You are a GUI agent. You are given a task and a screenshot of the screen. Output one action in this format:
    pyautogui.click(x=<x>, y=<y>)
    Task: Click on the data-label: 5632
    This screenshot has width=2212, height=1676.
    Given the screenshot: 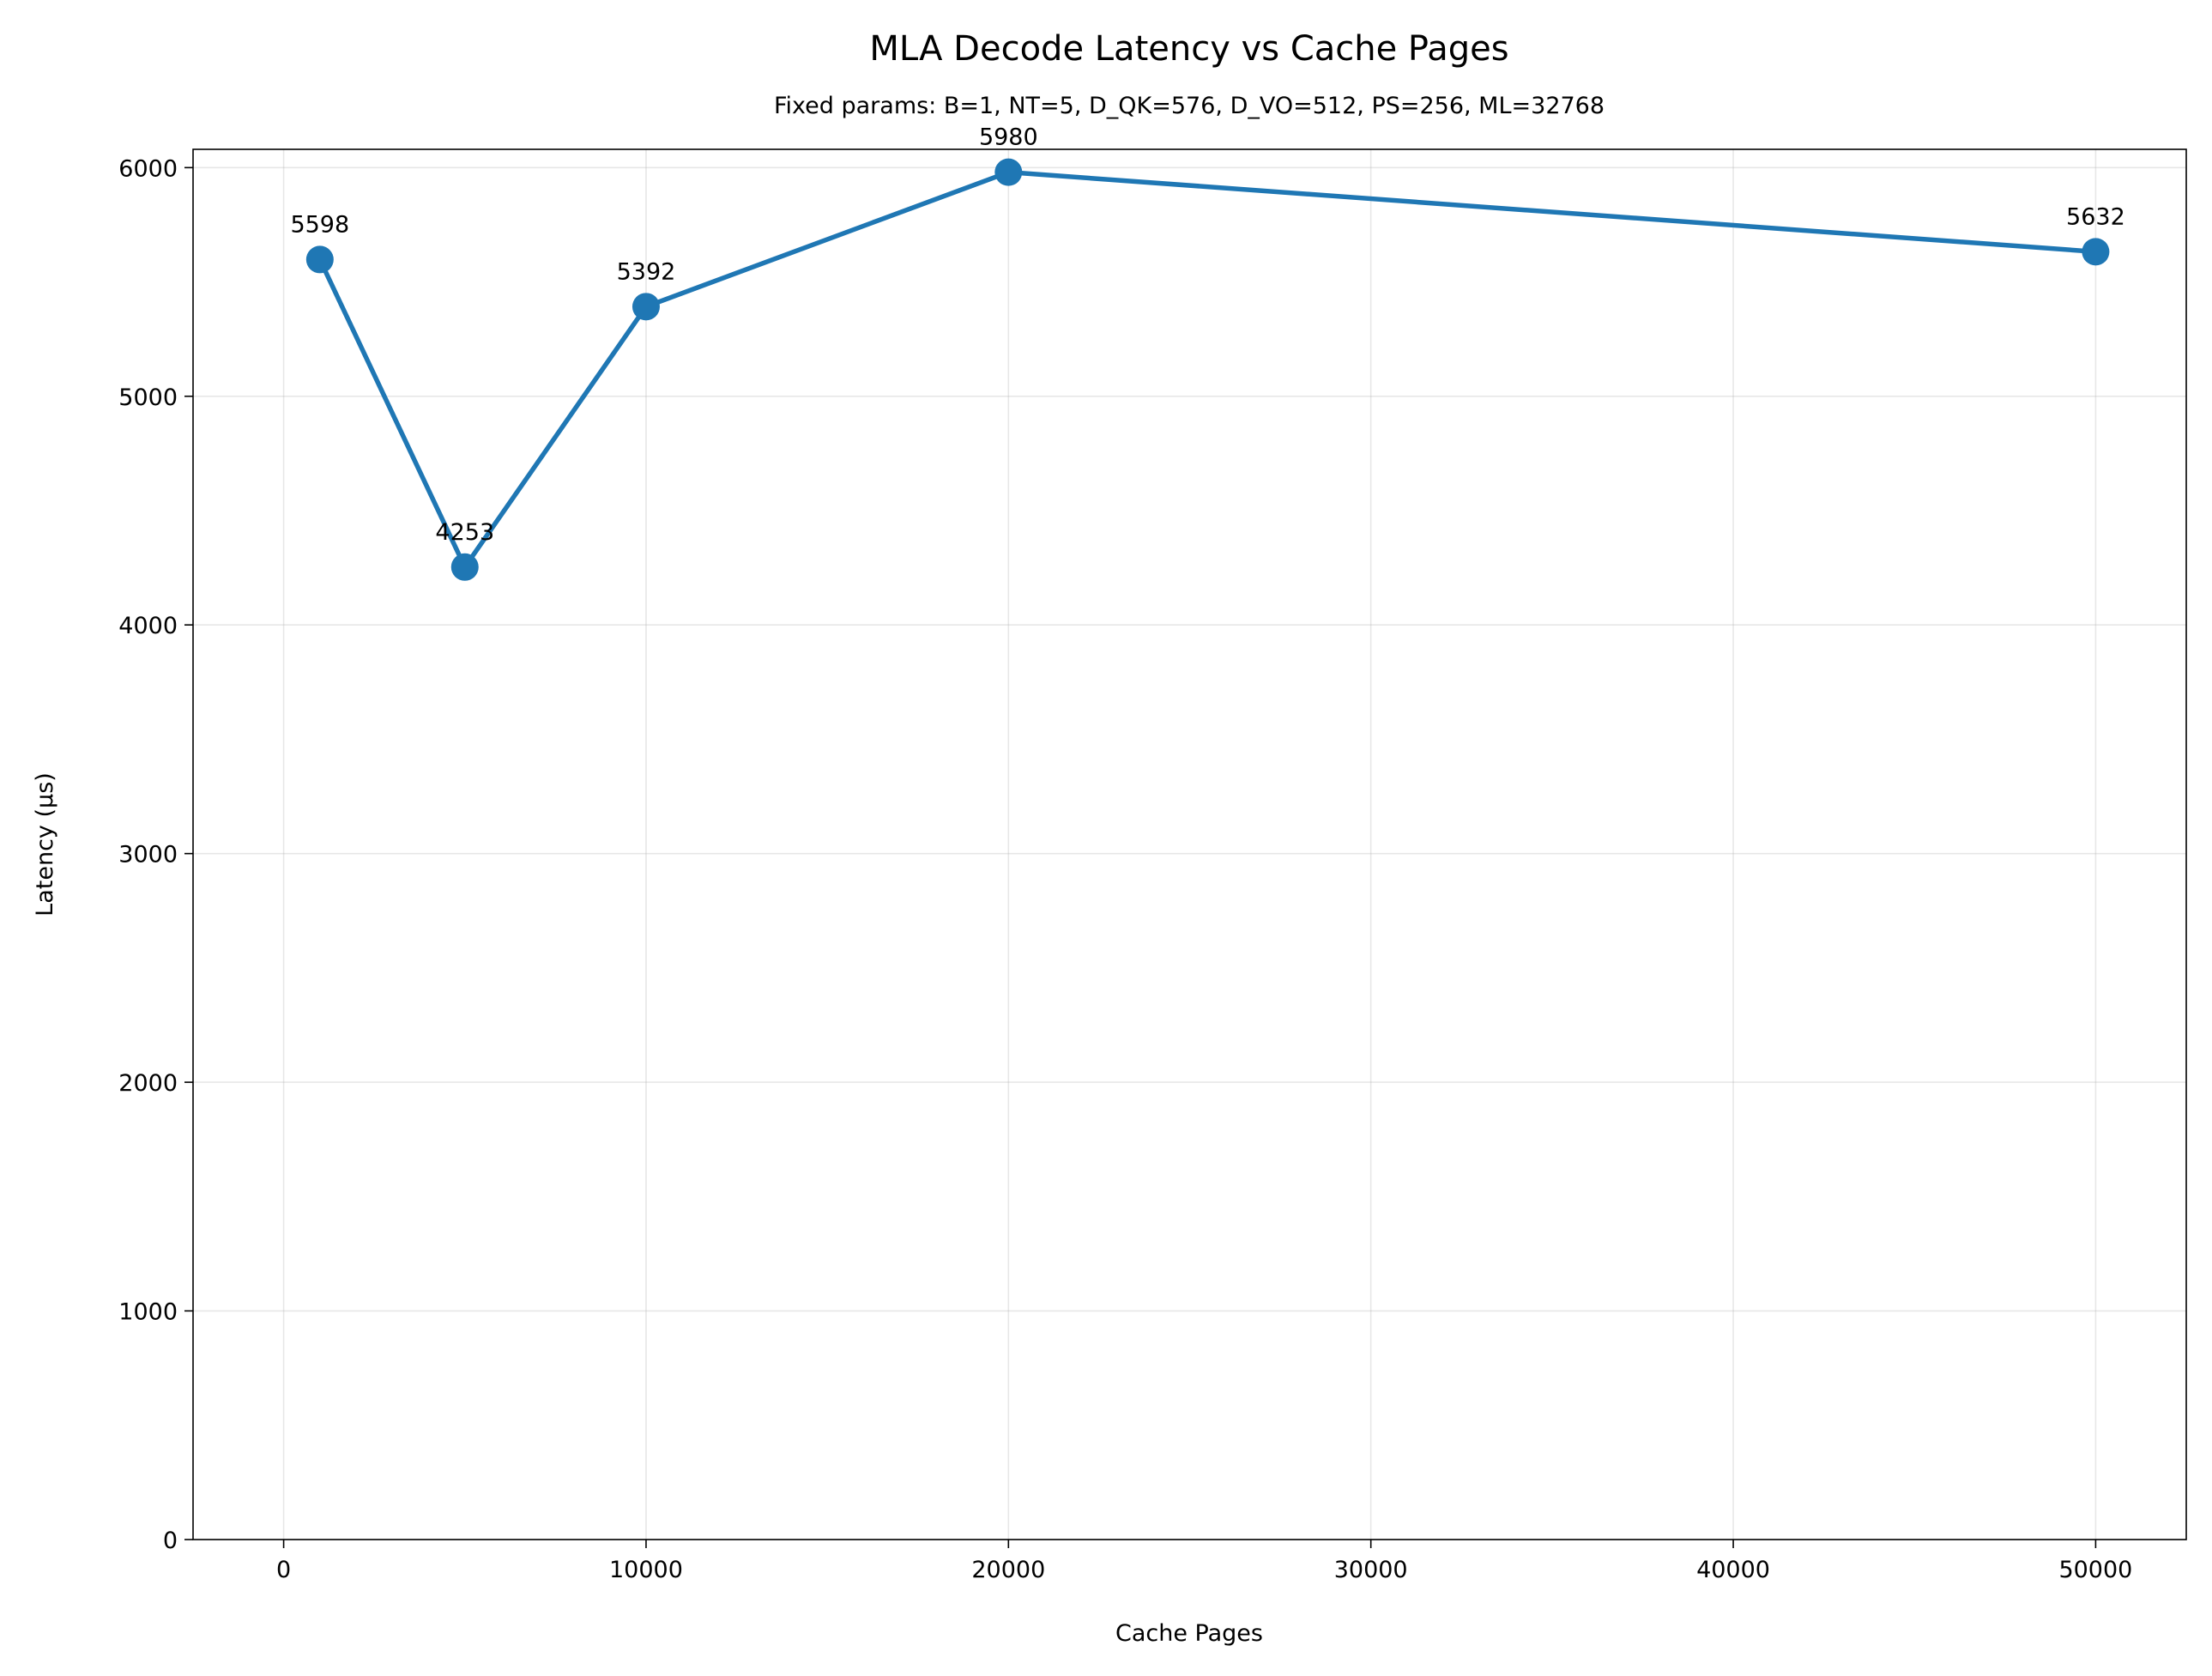 What is the action you would take?
    pyautogui.click(x=2095, y=216)
    